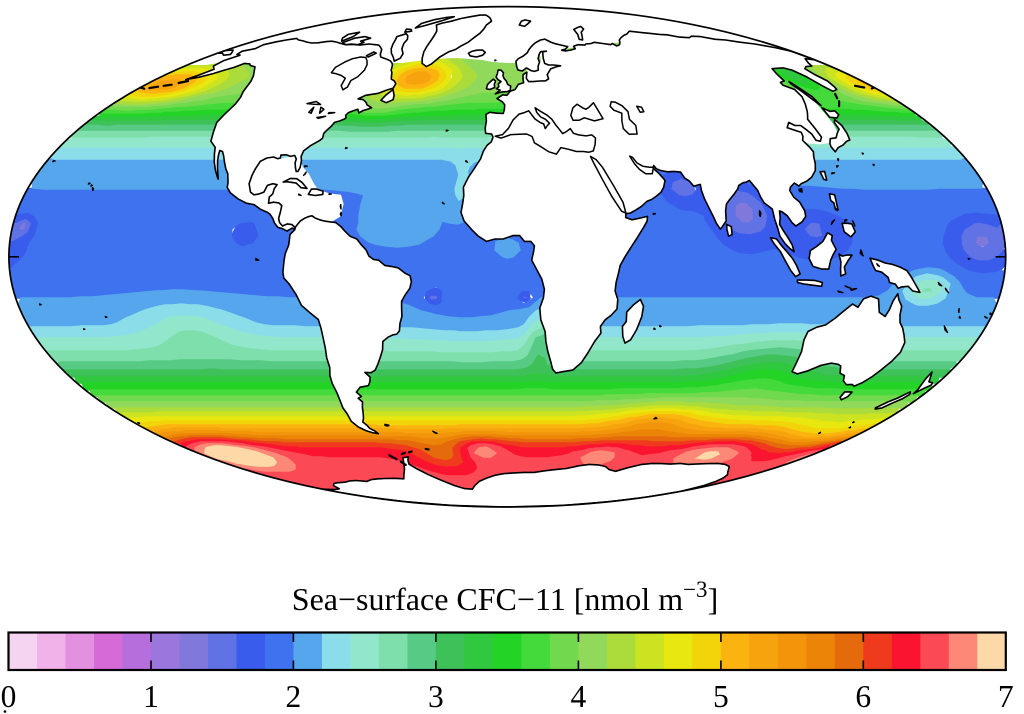 Image resolution: width=1024 pixels, height=714 pixels. Describe the element at coordinates (863, 696) in the screenshot. I see `svg-text: 6` at that location.